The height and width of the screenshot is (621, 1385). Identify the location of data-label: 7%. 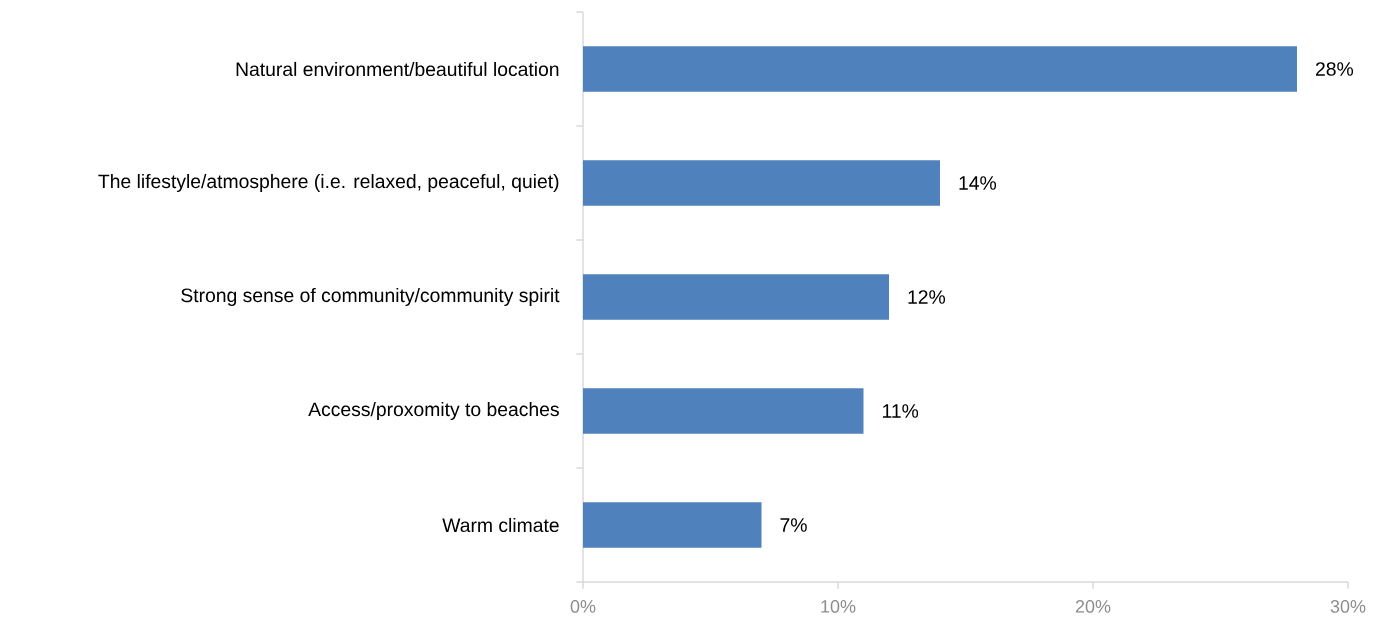
(793, 525).